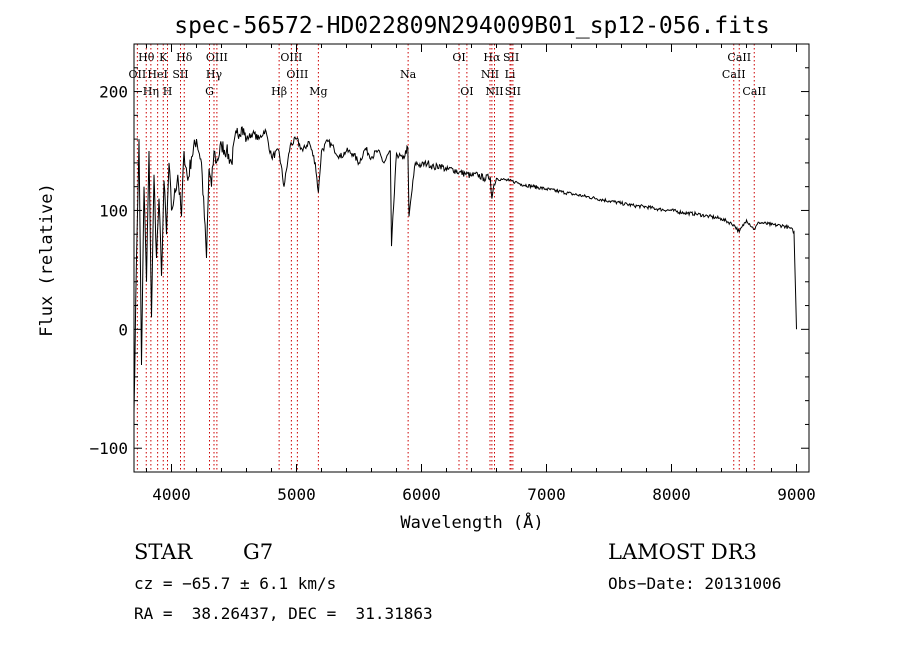  Describe the element at coordinates (138, 74) in the screenshot. I see `line-marker-label: OII` at that location.